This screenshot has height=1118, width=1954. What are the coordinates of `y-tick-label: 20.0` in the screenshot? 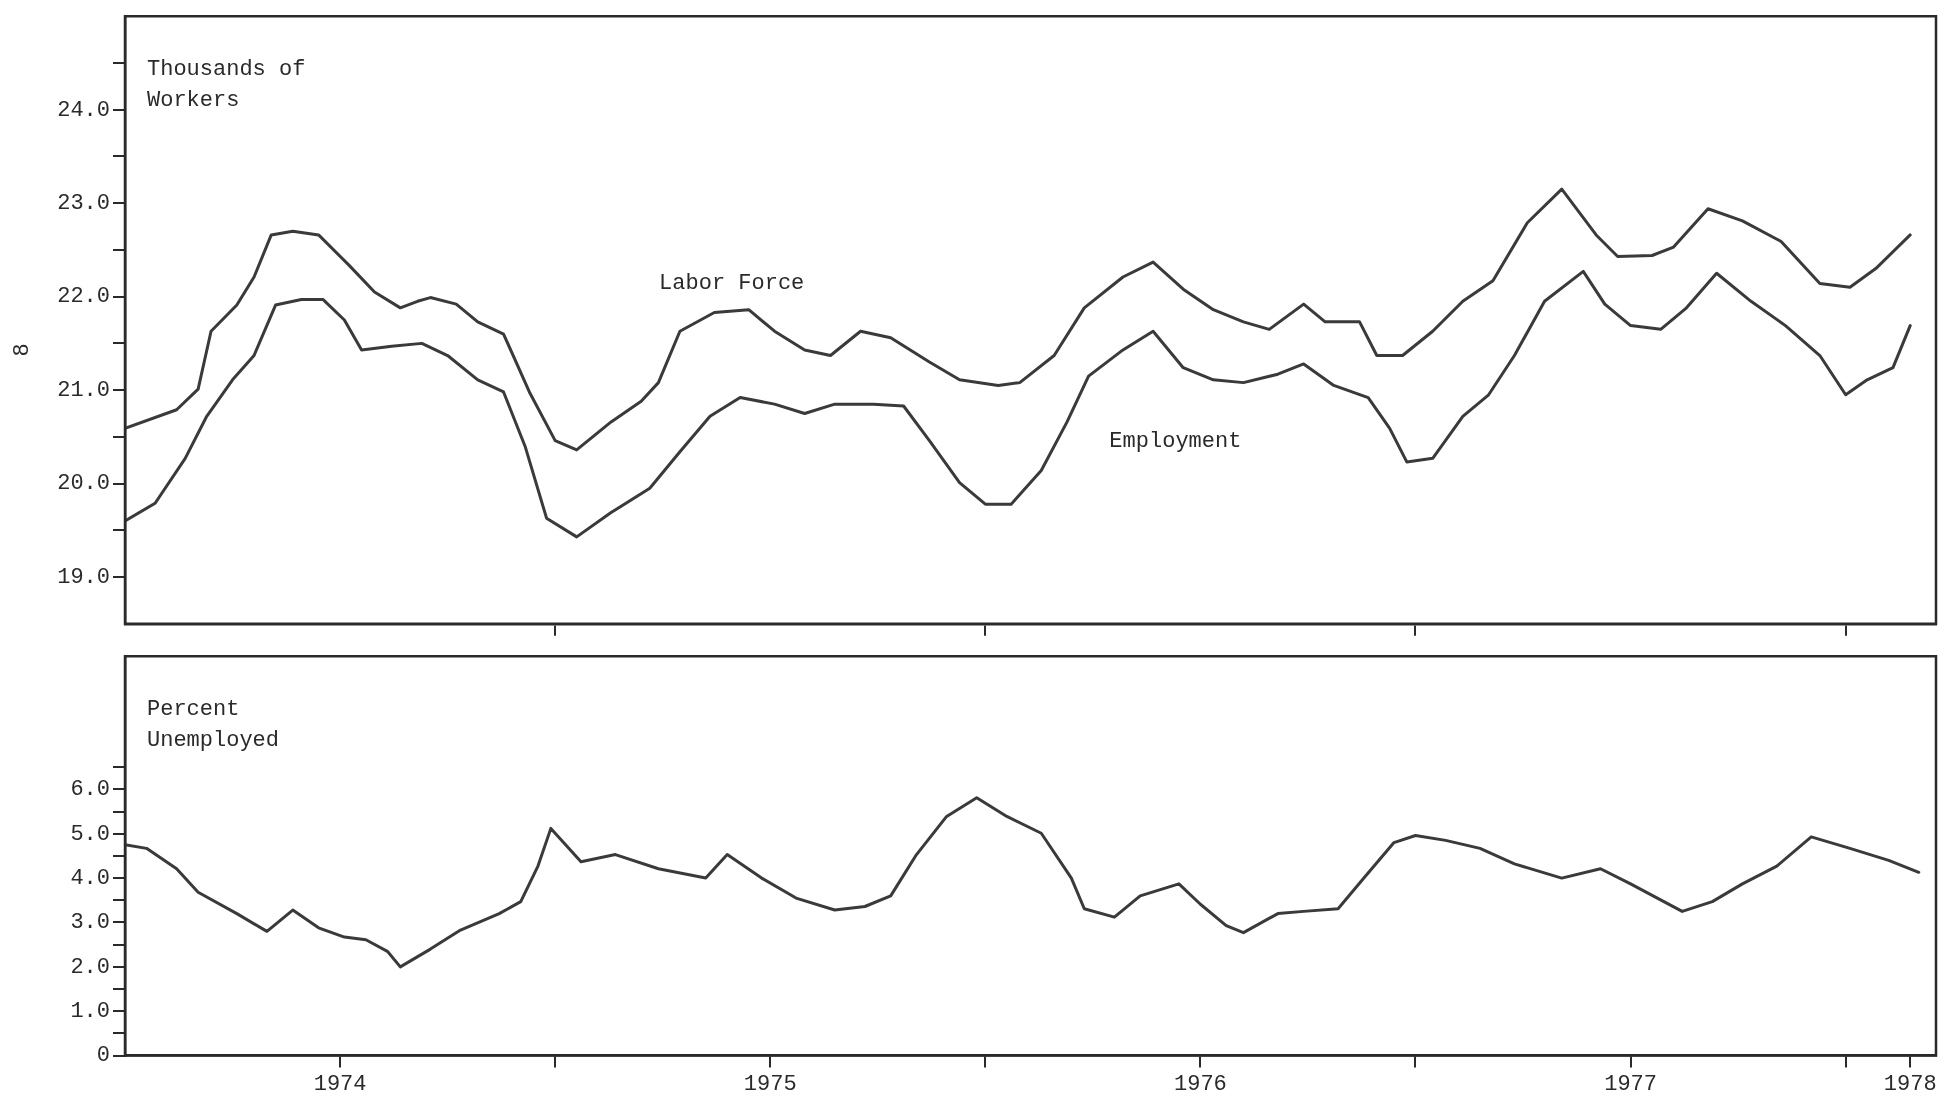 It's located at (83, 484).